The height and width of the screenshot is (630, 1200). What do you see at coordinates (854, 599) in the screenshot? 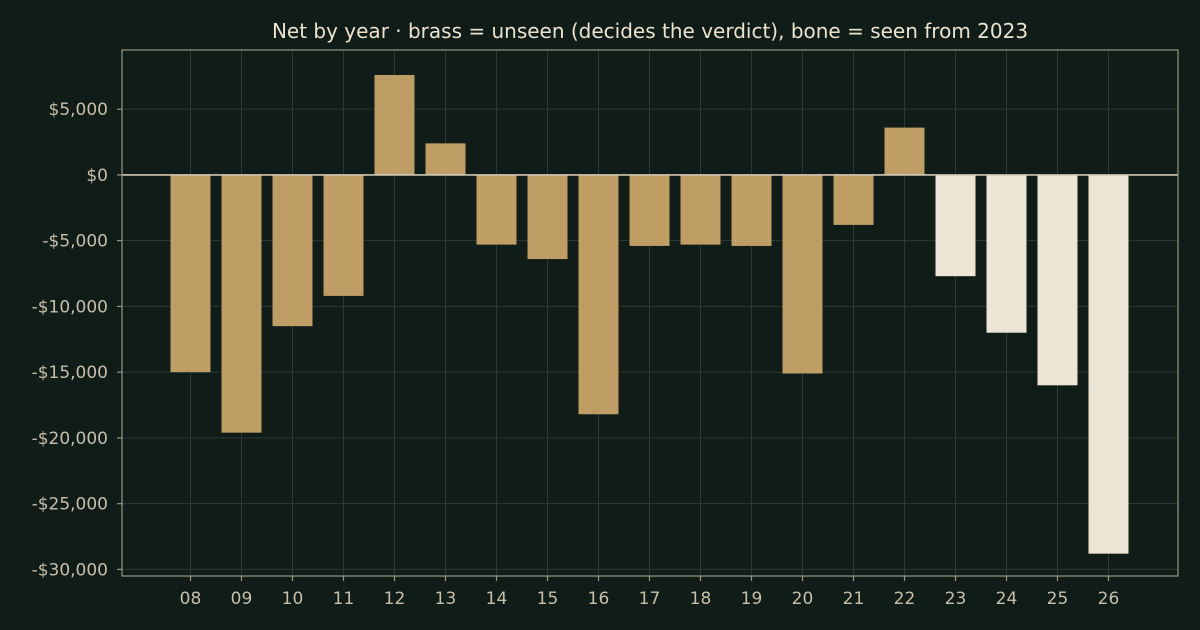
I see `x-tick-label: 21` at bounding box center [854, 599].